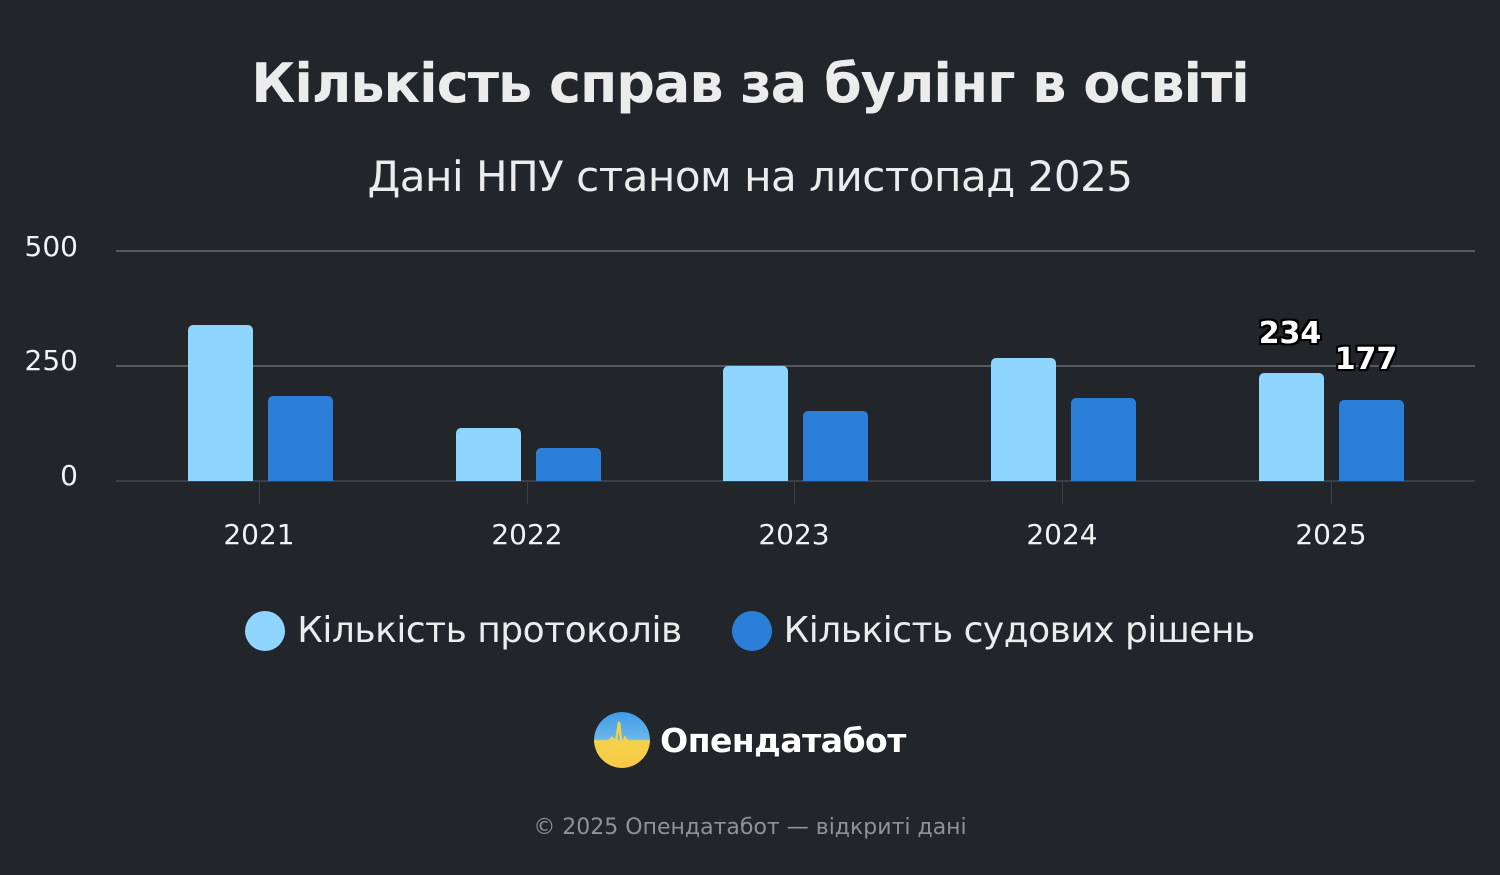 The height and width of the screenshot is (875, 1500). Describe the element at coordinates (750, 176) in the screenshot. I see `chart-subtitle: Дані НПУ станом на листопад 2025` at that location.